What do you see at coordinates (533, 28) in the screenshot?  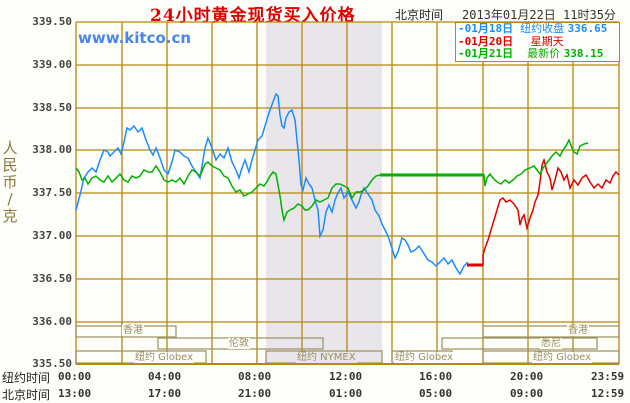 I see `legend-item-0118: -01月18日 纽约收盘 336.65` at bounding box center [533, 28].